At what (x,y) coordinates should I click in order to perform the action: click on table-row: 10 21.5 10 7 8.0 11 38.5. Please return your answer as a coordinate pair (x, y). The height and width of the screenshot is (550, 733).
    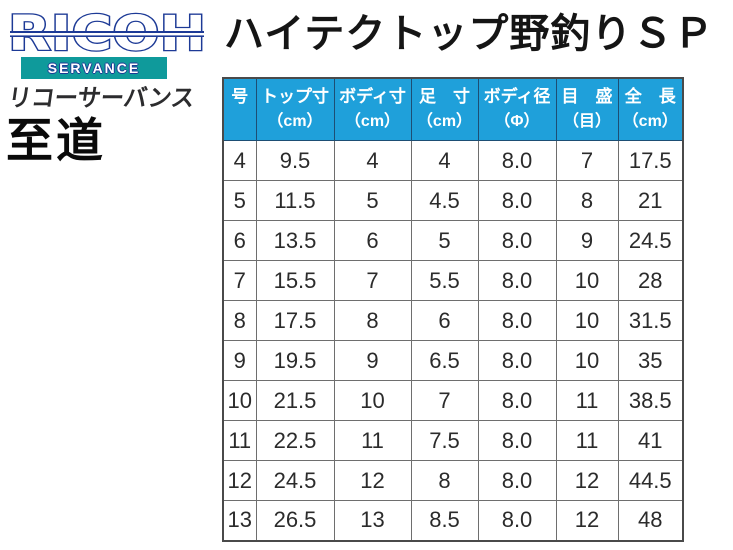
    Looking at the image, I should click on (453, 400).